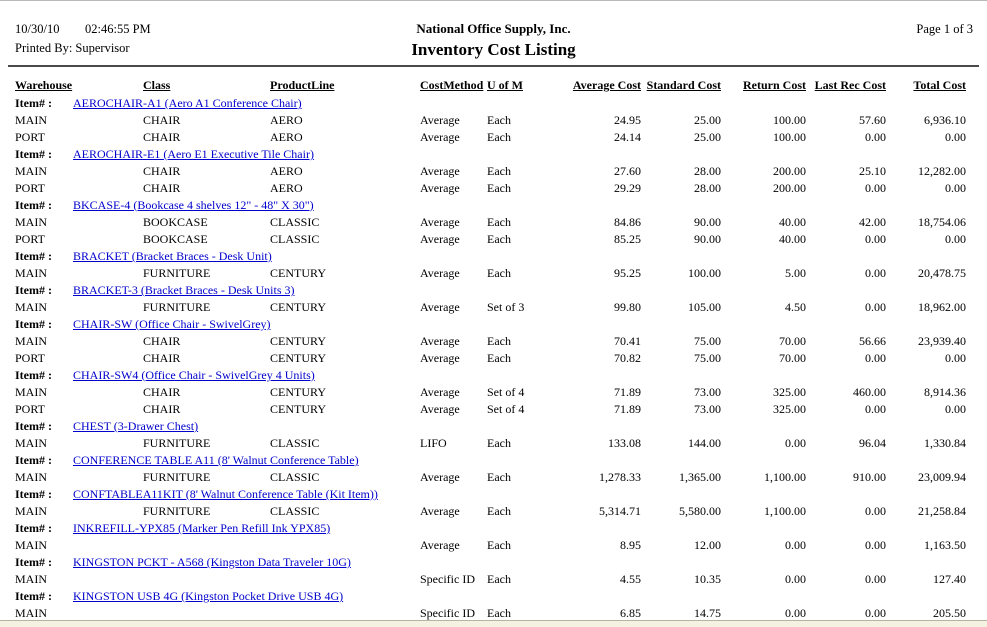 This screenshot has width=987, height=627. Describe the element at coordinates (172, 324) in the screenshot. I see `item-link: CHAIR-SW (Office Chair - SwivelGrey)` at that location.